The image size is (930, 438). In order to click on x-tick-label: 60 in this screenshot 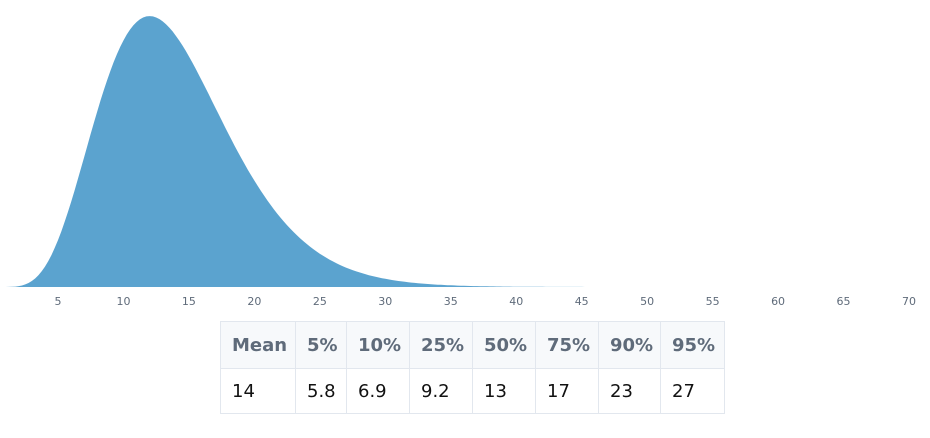, I will do `click(778, 301)`.